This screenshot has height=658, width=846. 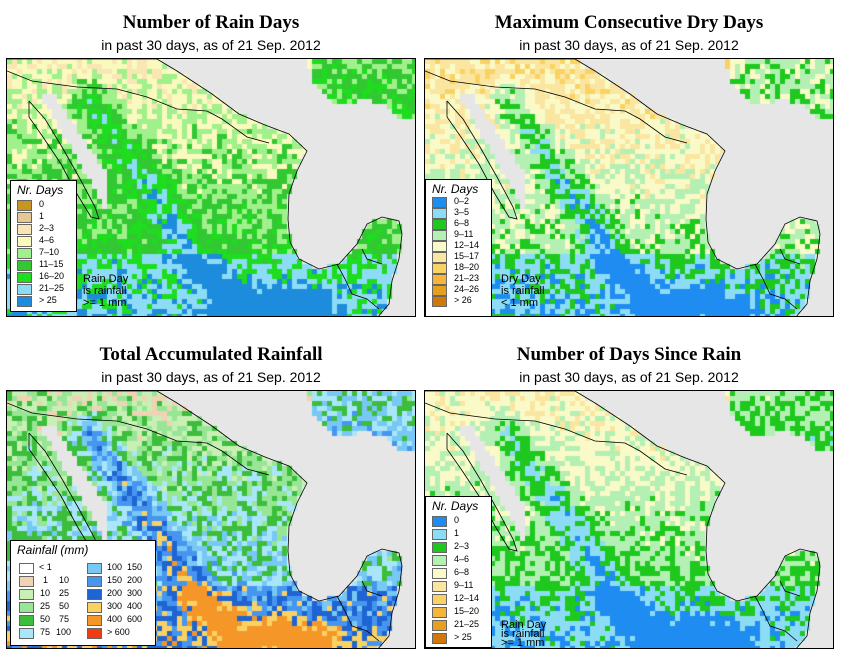 I want to click on panel-title: Number of Days Since Rain, so click(x=629, y=354).